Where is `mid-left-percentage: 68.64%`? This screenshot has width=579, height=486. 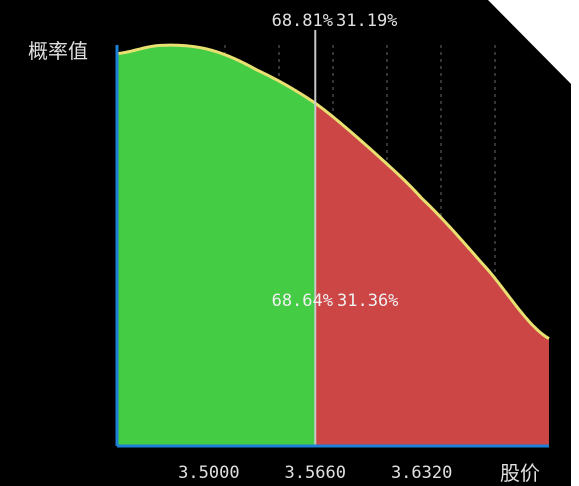 mid-left-percentage: 68.64% is located at coordinates (302, 301).